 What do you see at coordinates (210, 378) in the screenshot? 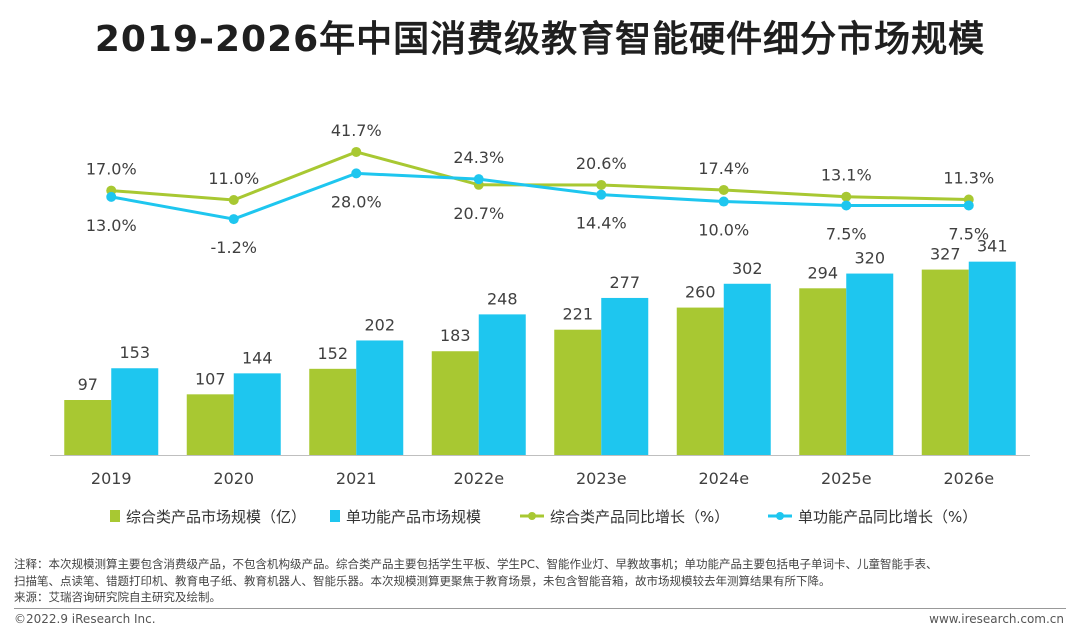
I see `bar-value-label: 107` at bounding box center [210, 378].